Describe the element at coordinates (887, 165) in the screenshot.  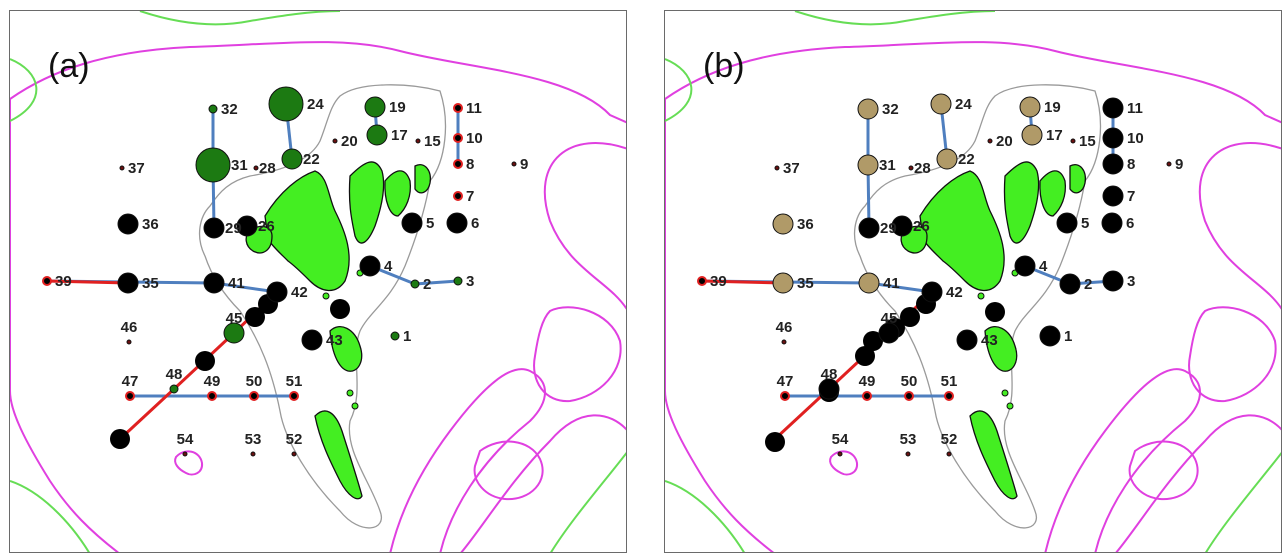
I see `site-label: 31` at that location.